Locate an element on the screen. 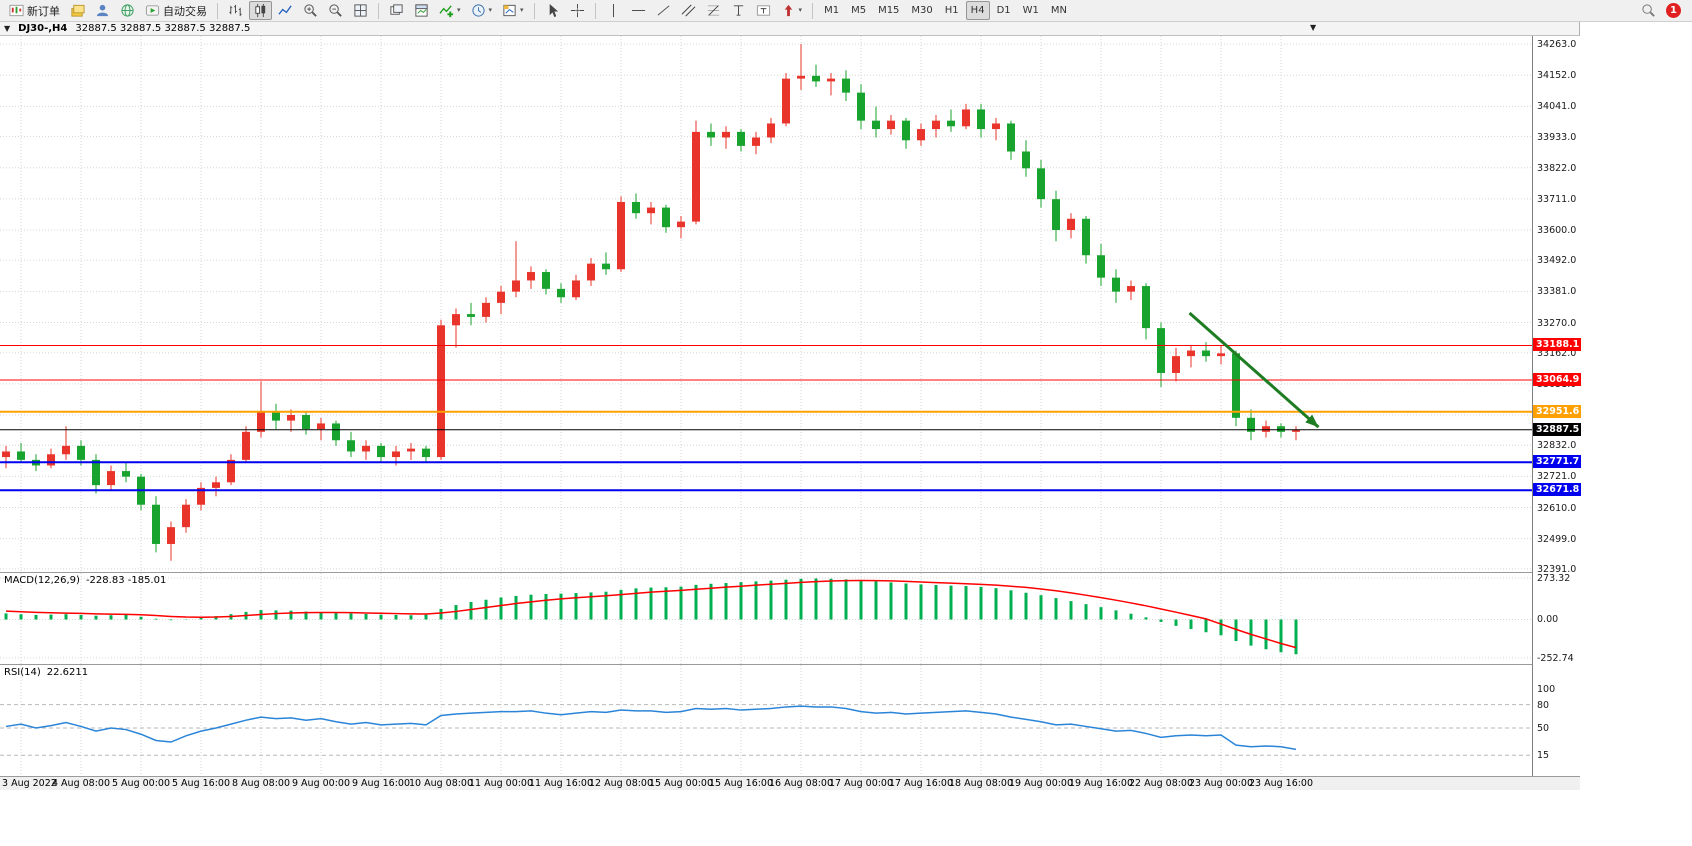 The height and width of the screenshot is (846, 1692). community-button is located at coordinates (127, 10).